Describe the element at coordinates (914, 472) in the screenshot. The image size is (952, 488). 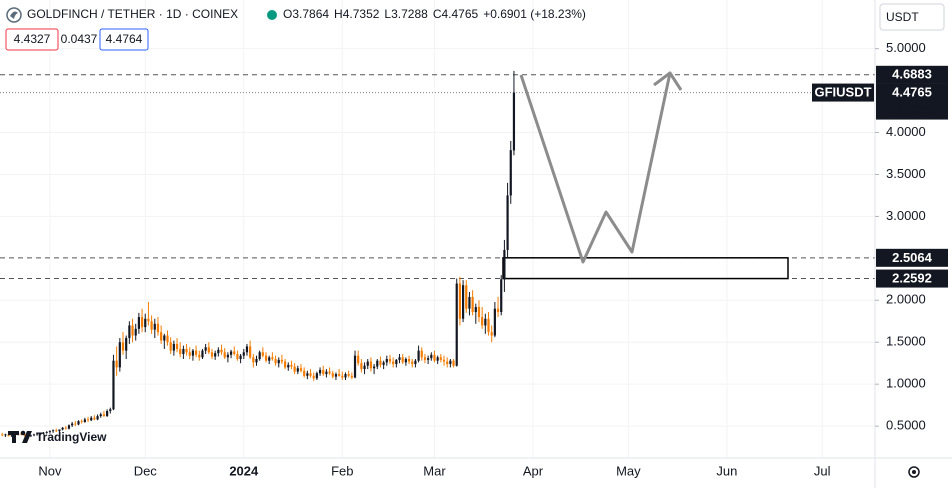
I see `settings-icon` at that location.